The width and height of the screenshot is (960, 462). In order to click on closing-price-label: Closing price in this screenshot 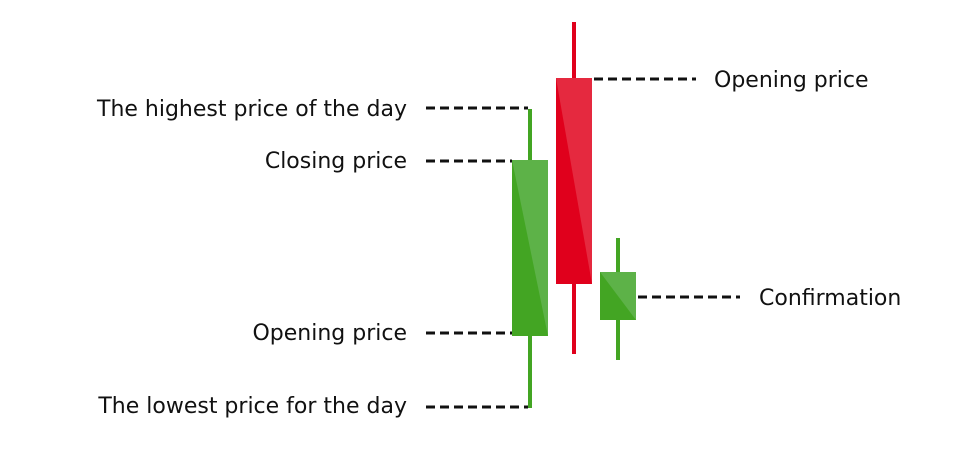, I will do `click(336, 161)`.